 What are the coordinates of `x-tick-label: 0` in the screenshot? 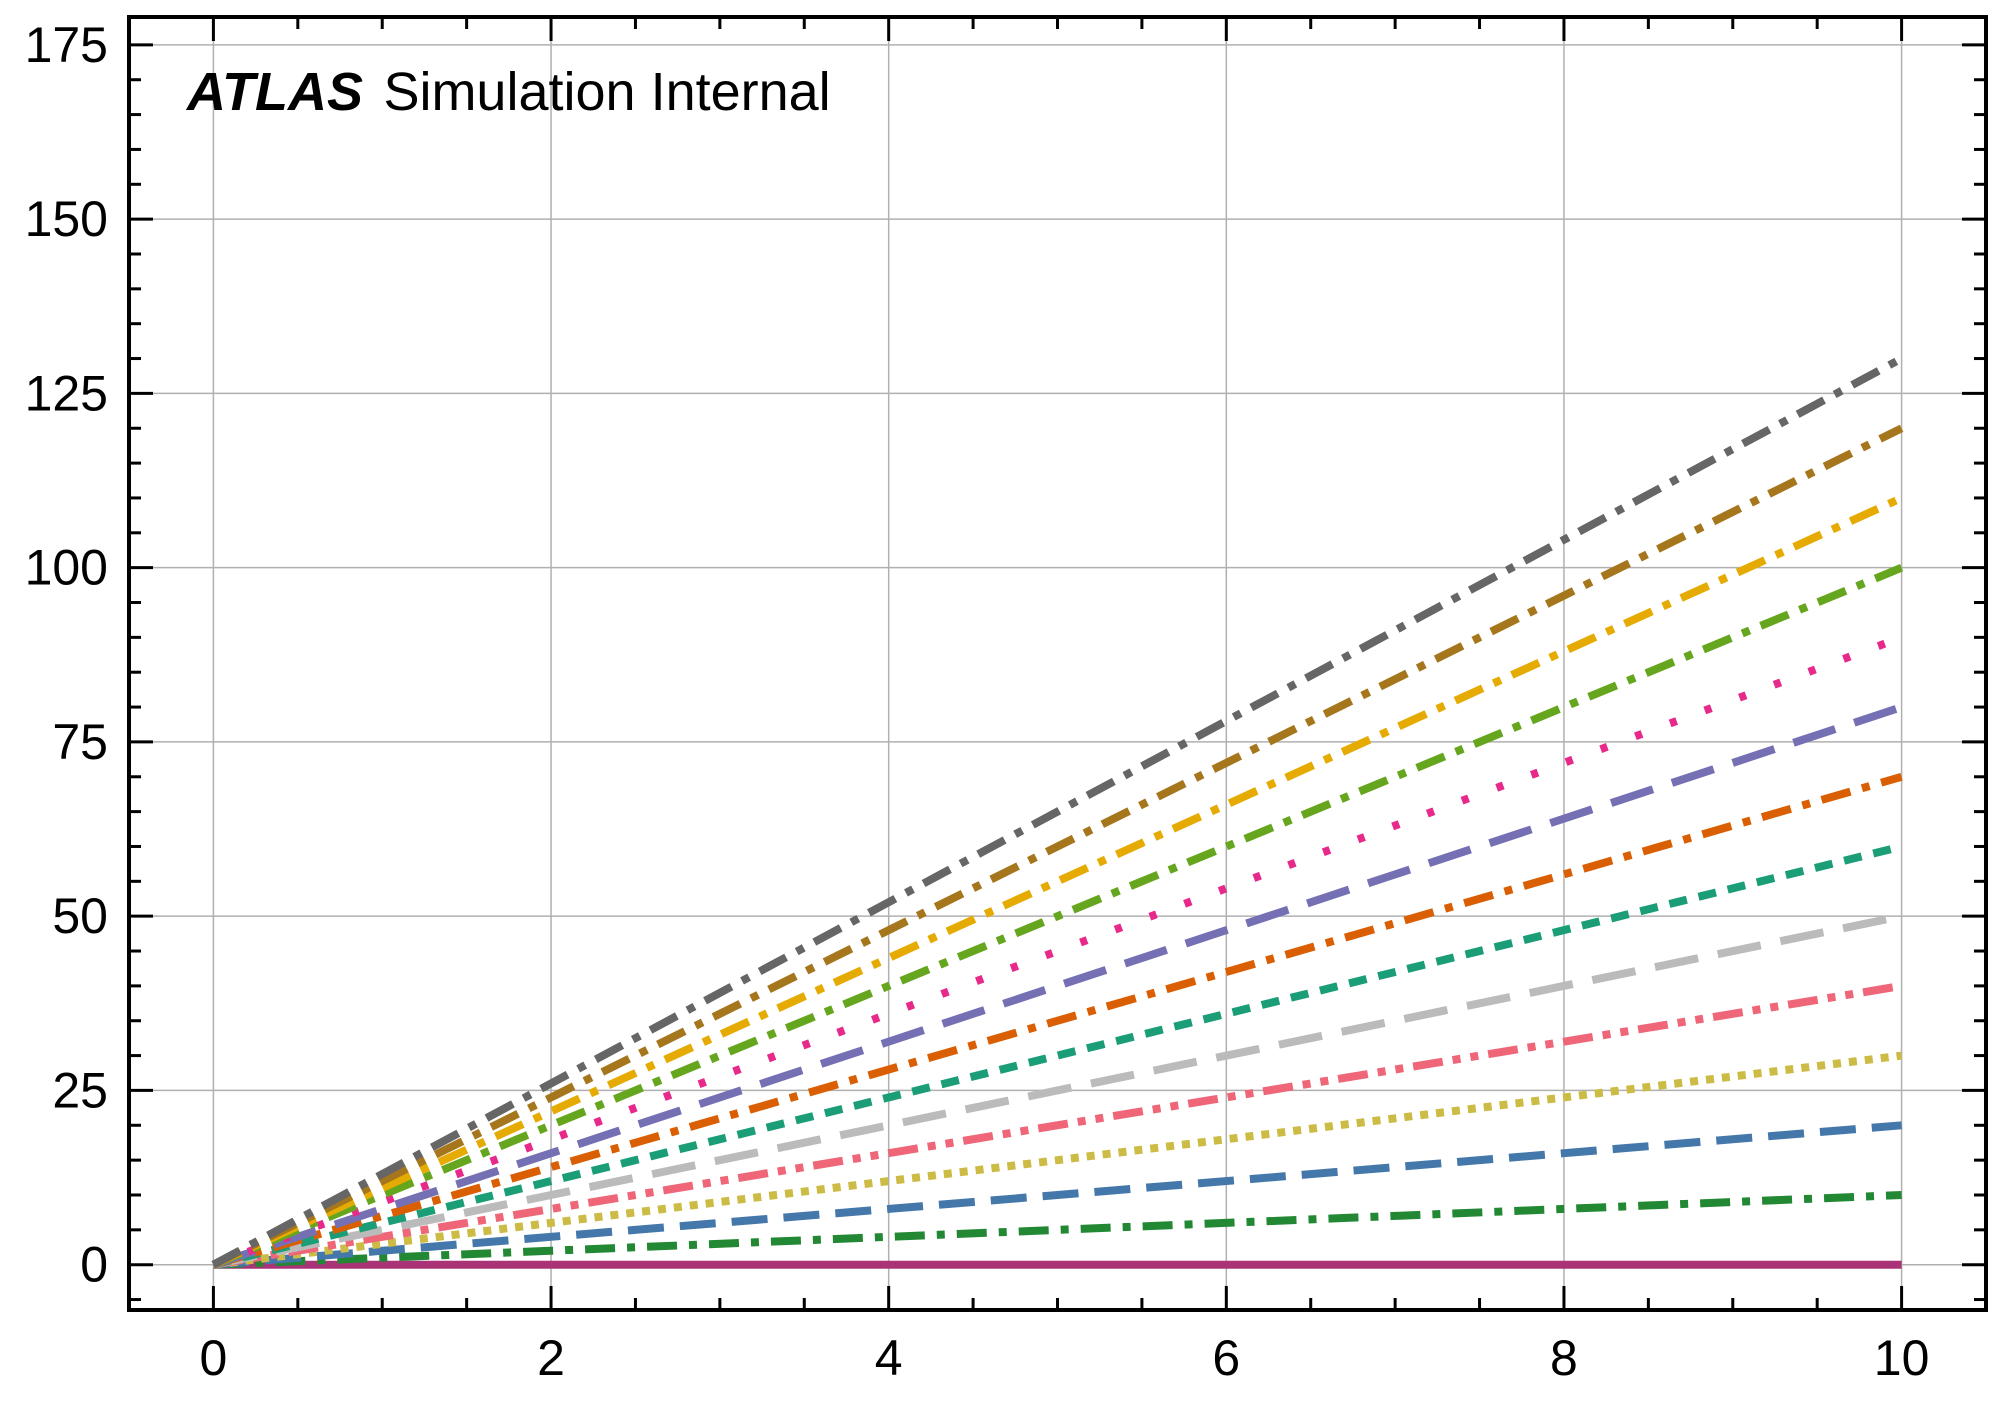 It's located at (214, 1358).